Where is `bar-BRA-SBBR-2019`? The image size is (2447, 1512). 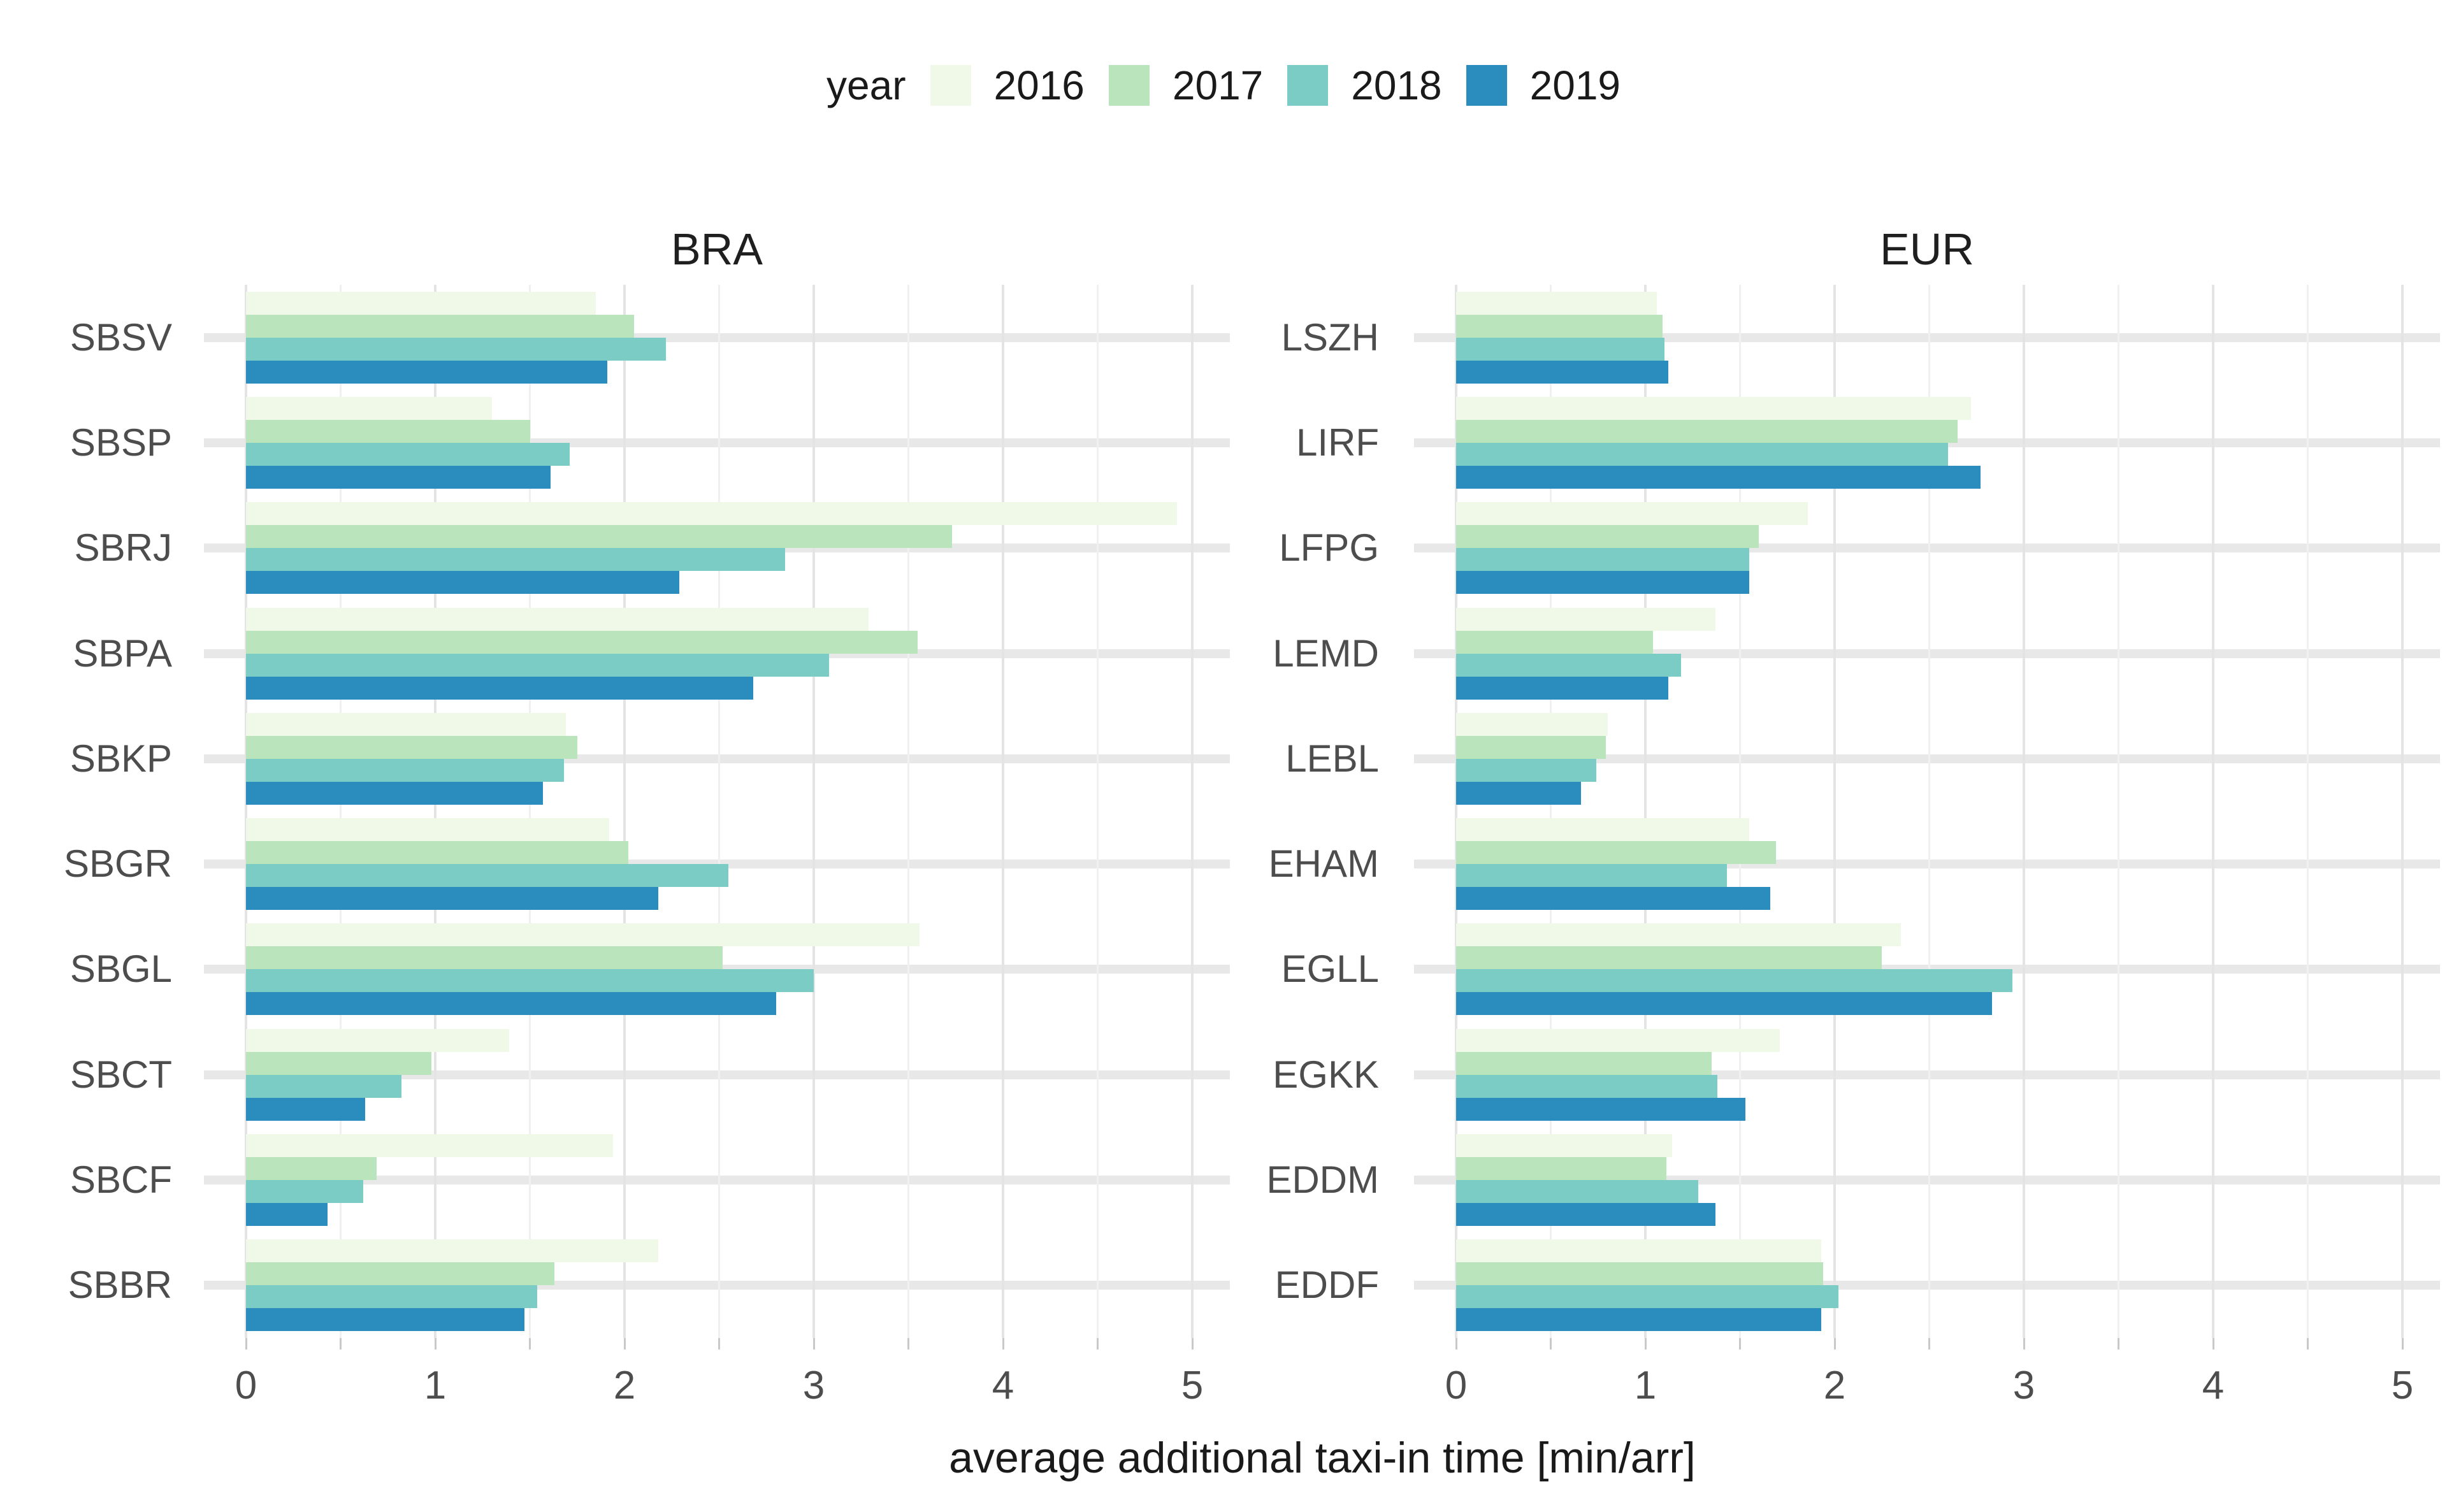
bar-BRA-SBBR-2019 is located at coordinates (385, 1320).